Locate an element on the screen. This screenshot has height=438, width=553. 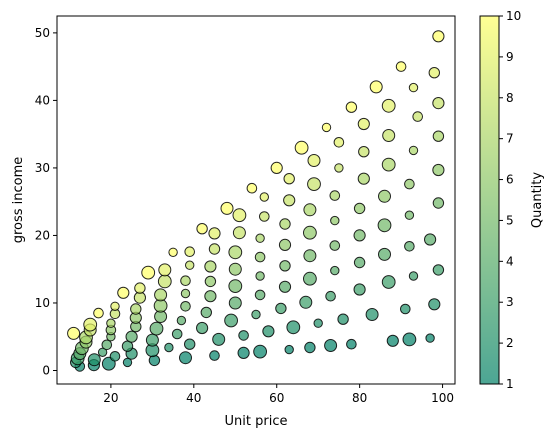
colorbar-tick-label: 5 is located at coordinates (510, 220).